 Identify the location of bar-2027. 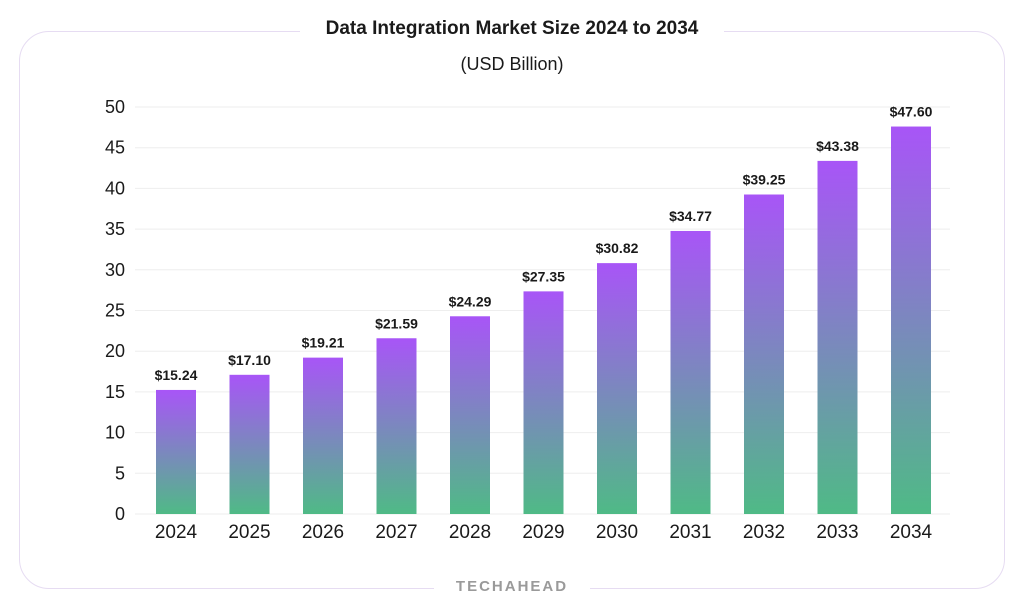
(396, 426).